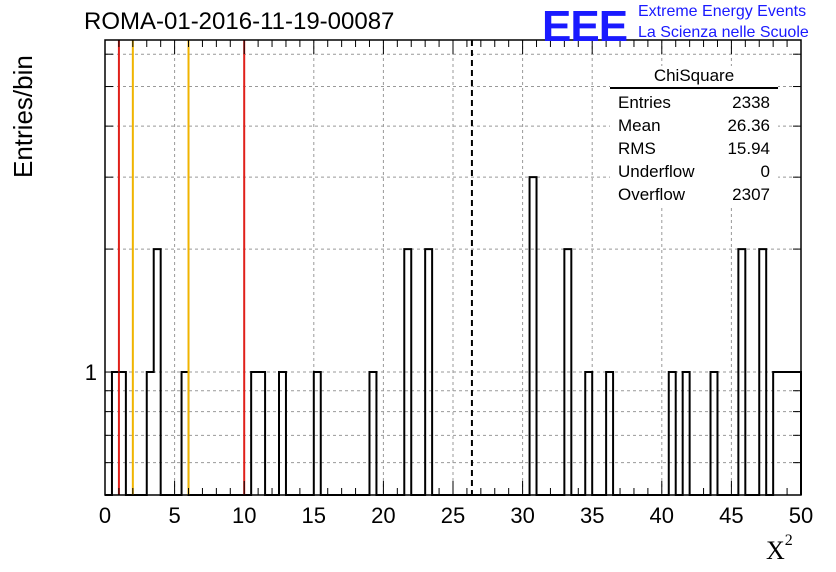 This screenshot has width=836, height=572. What do you see at coordinates (694, 77) in the screenshot?
I see `stats-box-title: ChiSquare` at bounding box center [694, 77].